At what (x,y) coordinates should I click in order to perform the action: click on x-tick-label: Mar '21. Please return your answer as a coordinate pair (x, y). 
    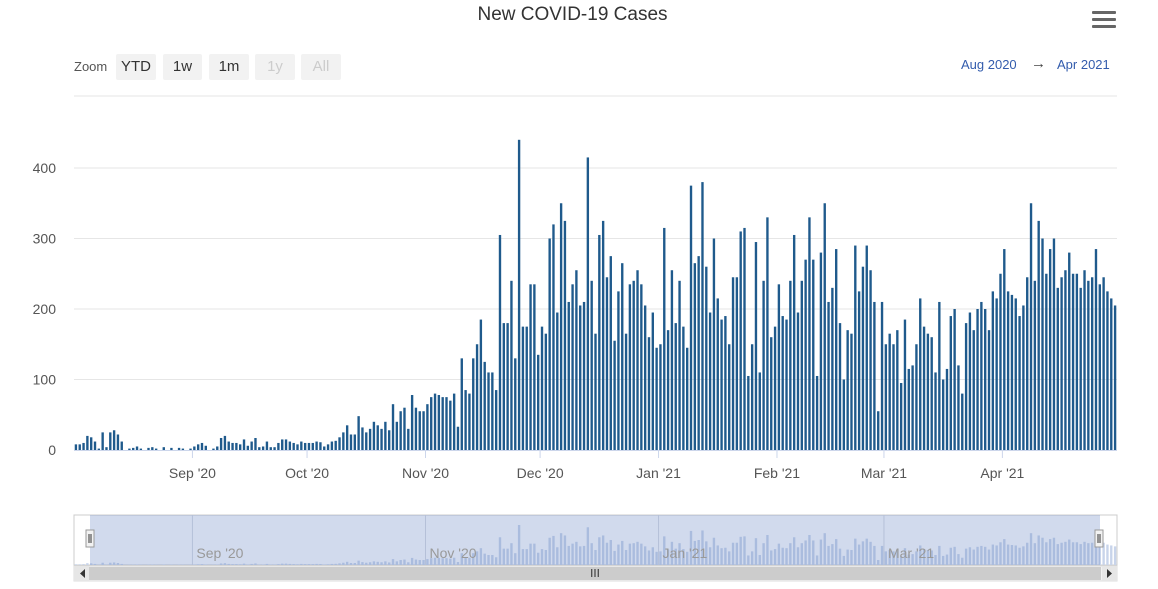
    Looking at the image, I should click on (884, 473).